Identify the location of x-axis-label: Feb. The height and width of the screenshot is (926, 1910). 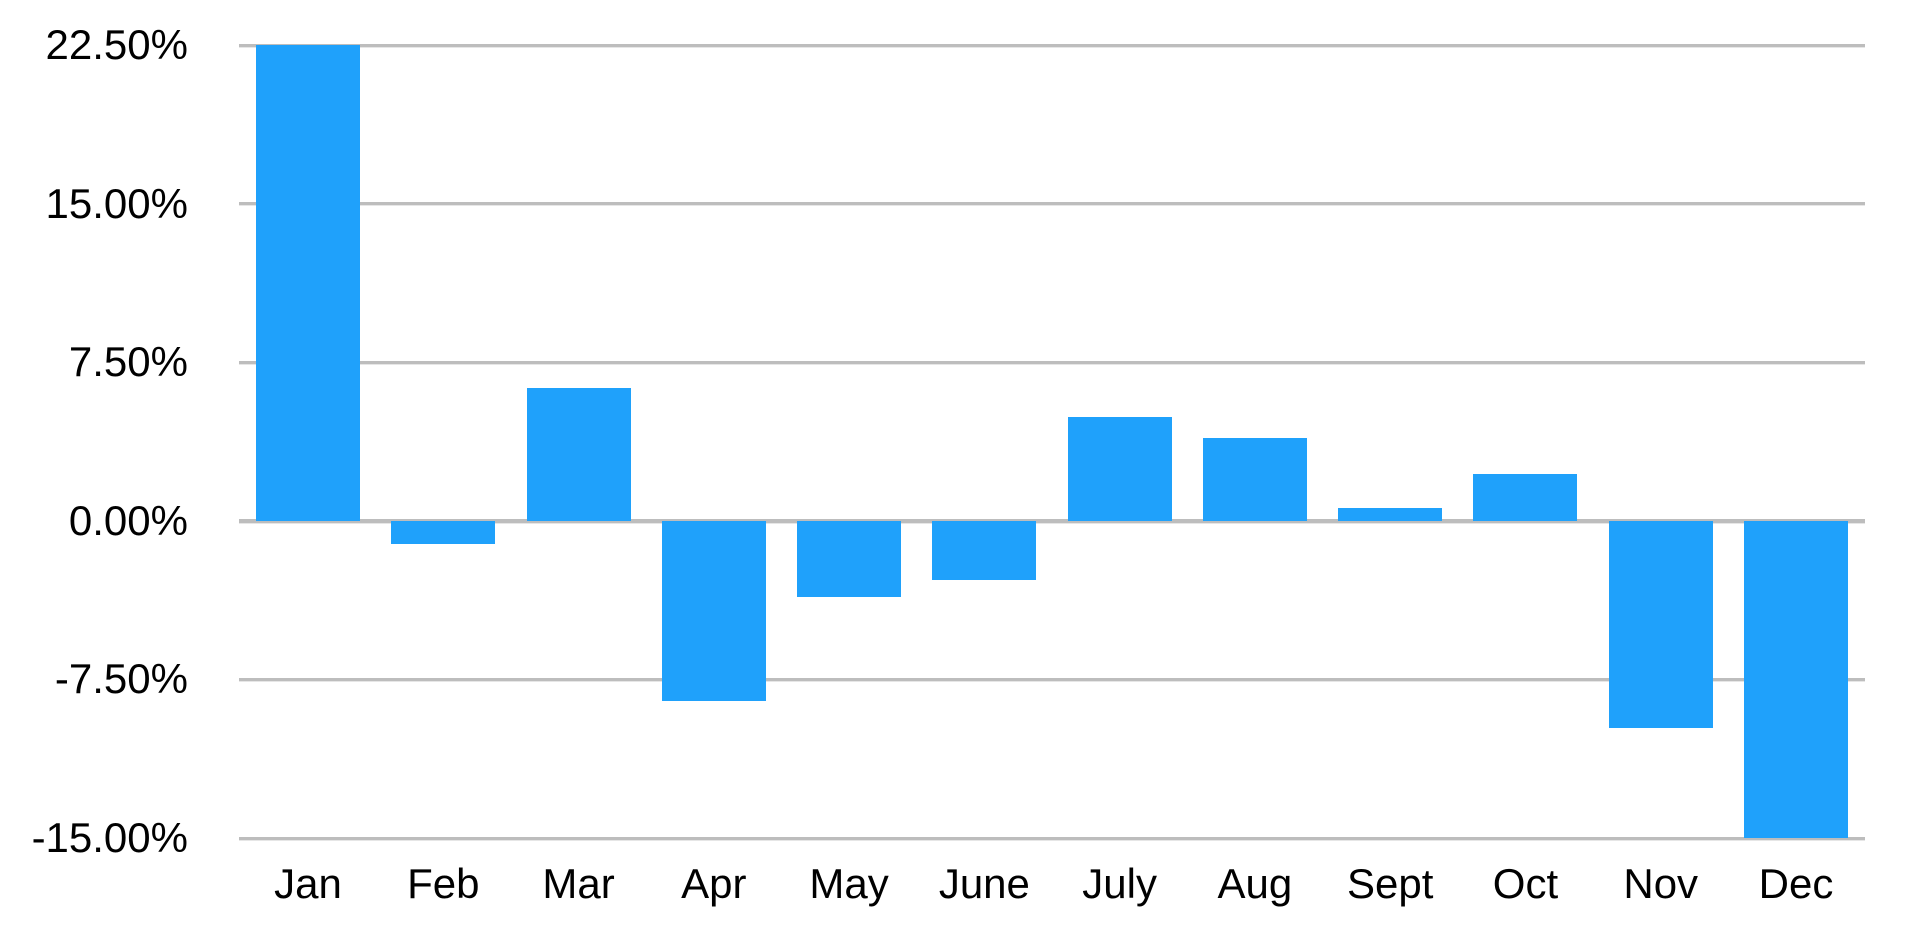
(443, 883).